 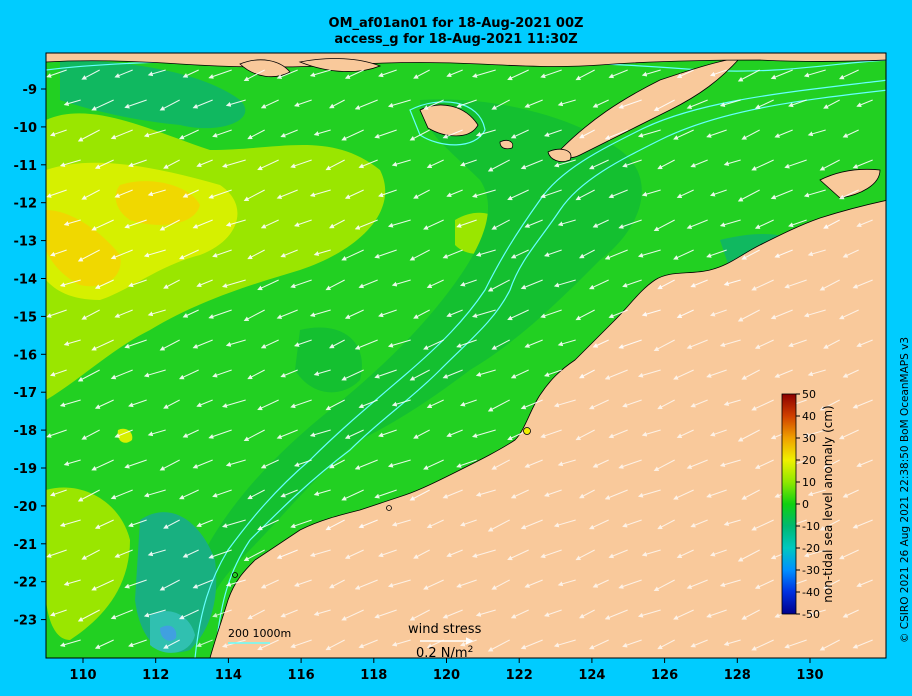 What do you see at coordinates (26, 393) in the screenshot?
I see `y-tick-label: -17` at bounding box center [26, 393].